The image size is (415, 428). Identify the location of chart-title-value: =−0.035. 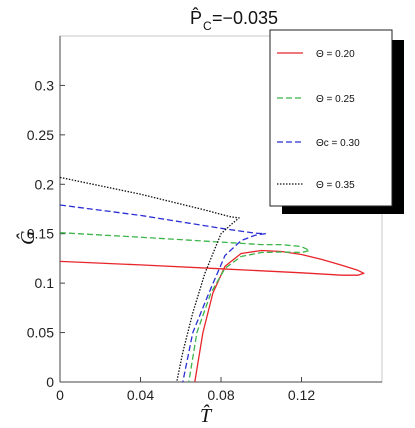
(245, 18).